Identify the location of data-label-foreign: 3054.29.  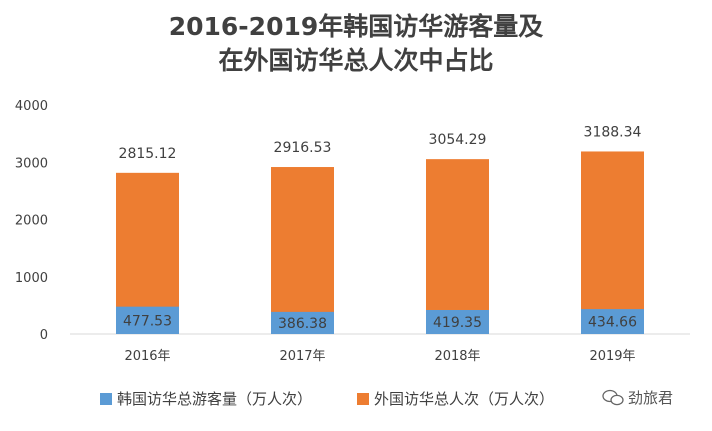
(458, 140).